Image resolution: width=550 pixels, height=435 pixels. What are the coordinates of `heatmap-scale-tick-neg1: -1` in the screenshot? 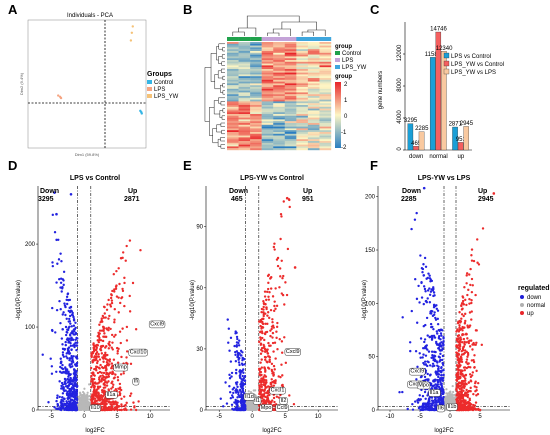 It's located at (344, 133).